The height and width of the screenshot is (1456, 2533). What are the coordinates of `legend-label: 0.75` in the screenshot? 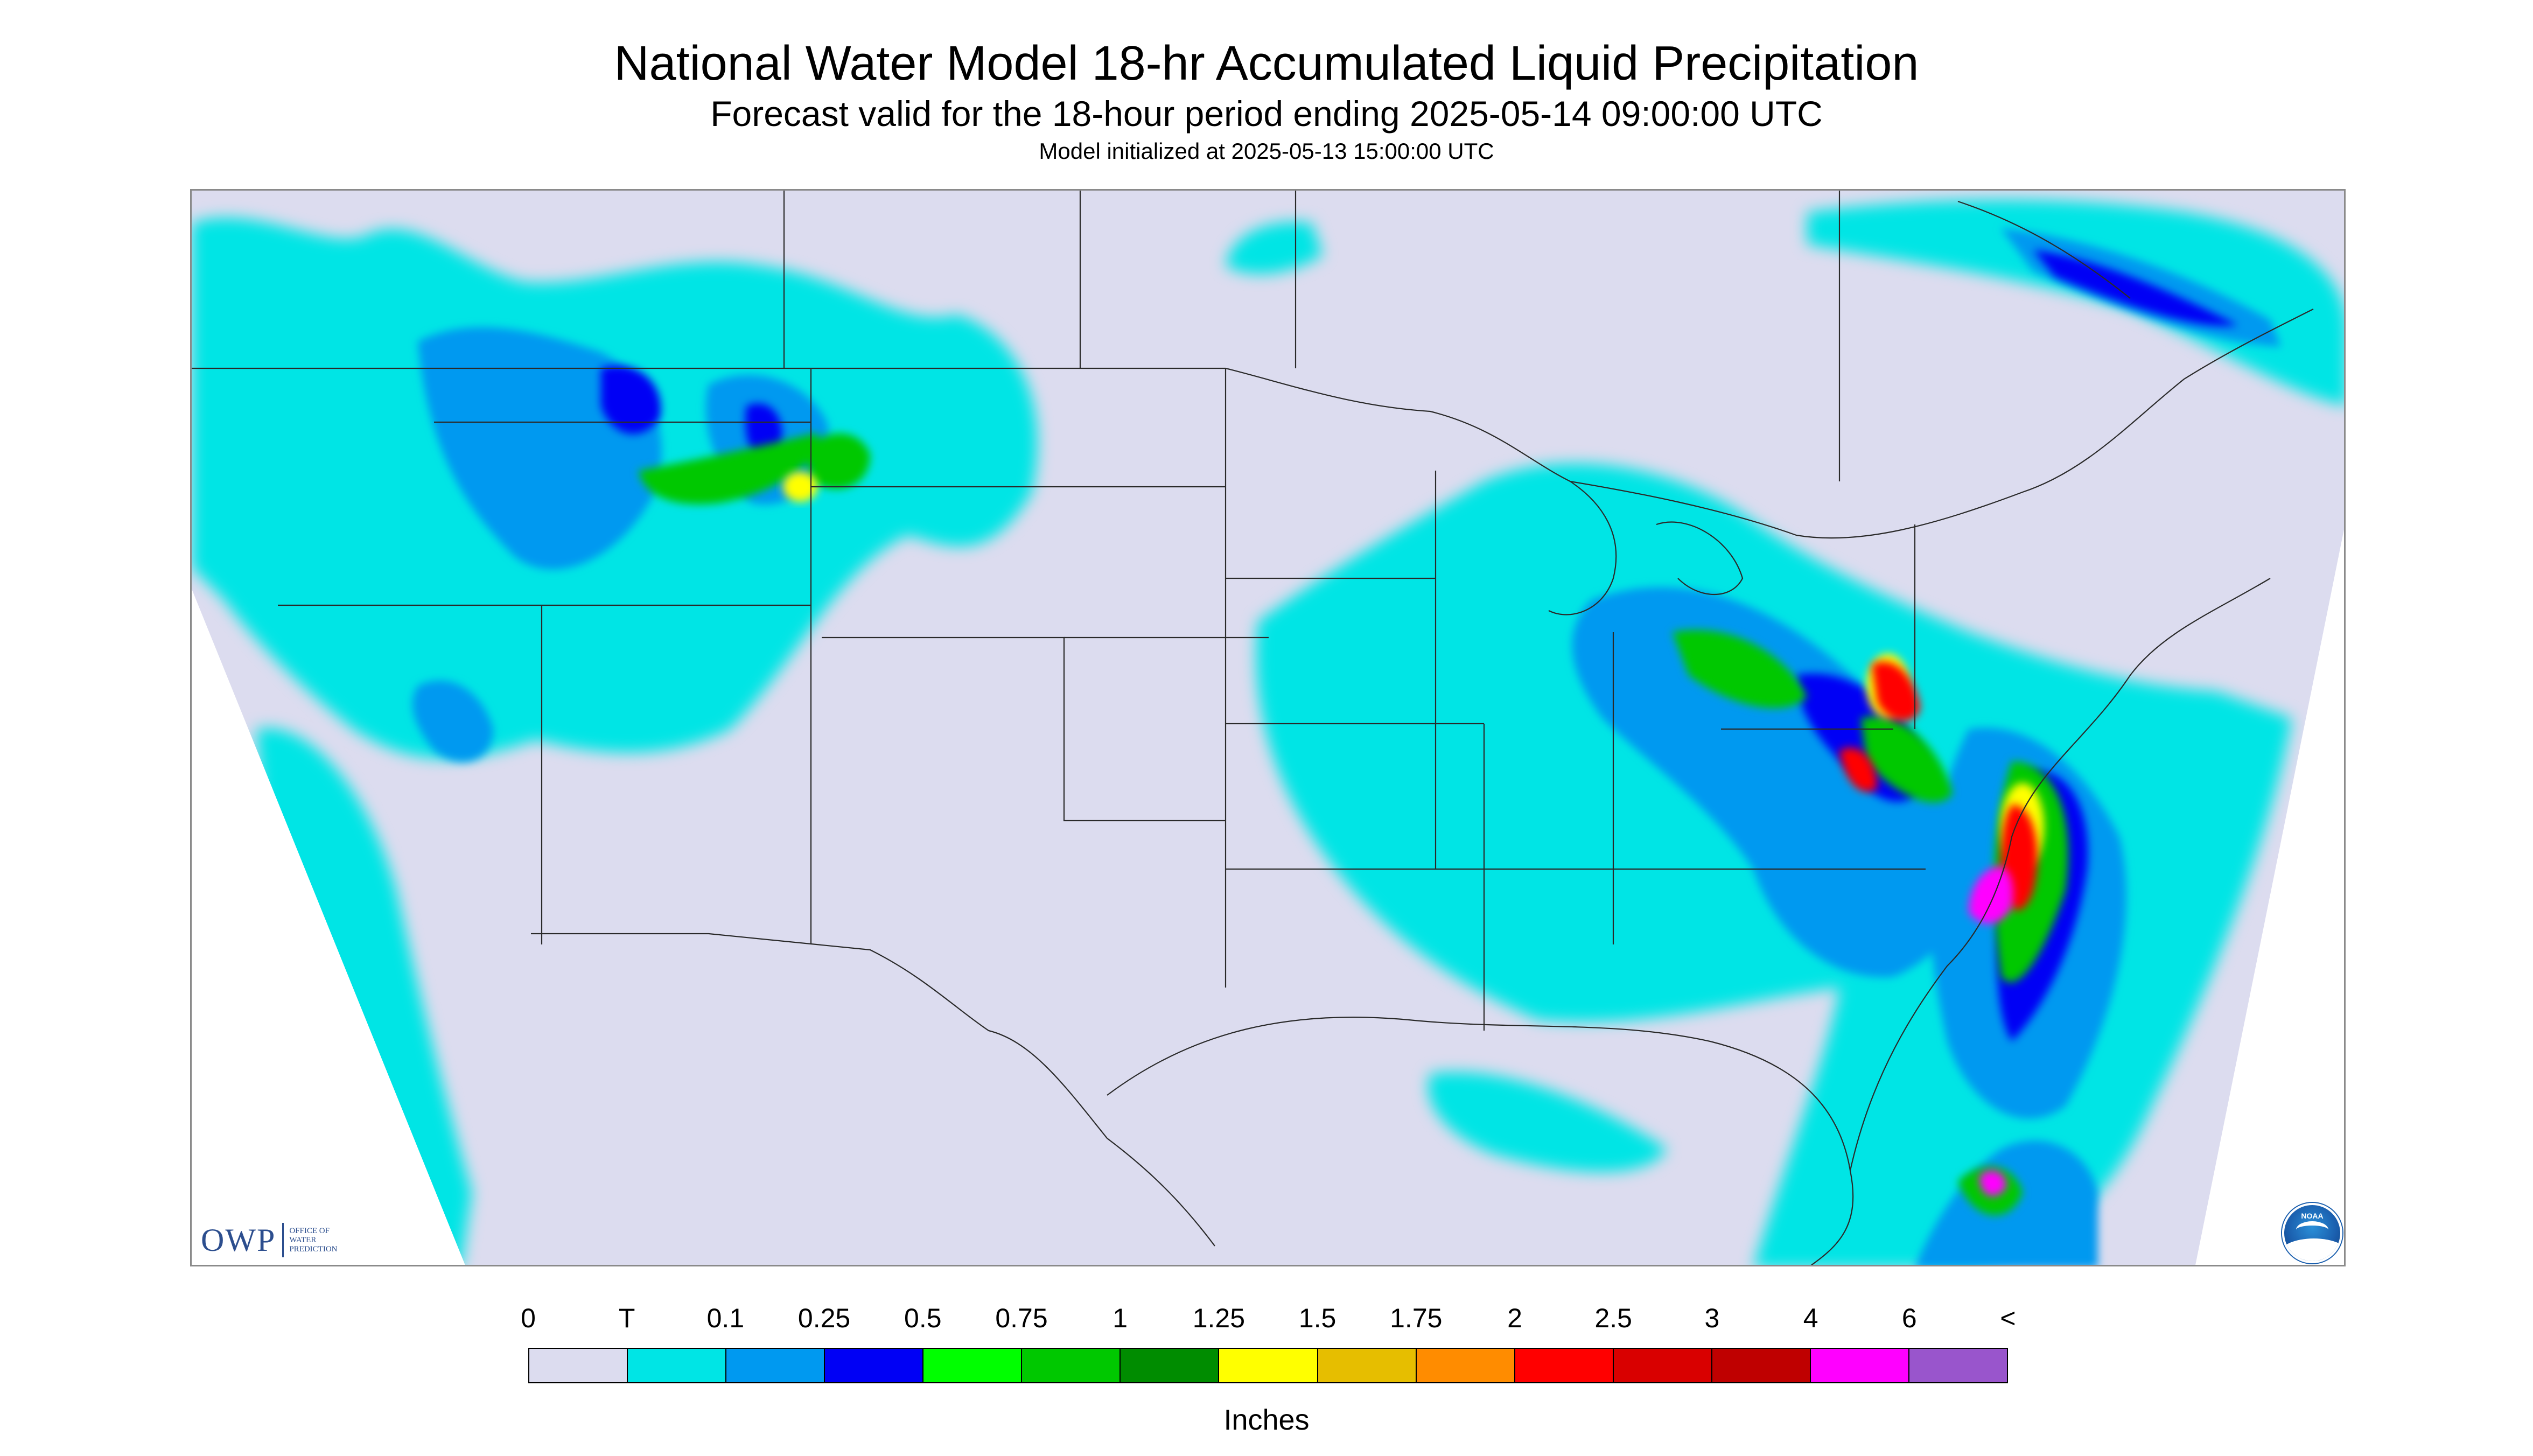 It's located at (1022, 1318).